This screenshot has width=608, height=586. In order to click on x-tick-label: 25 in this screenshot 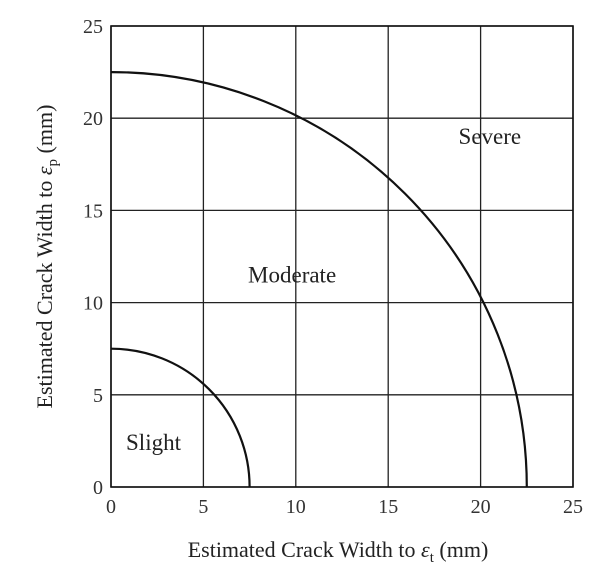, I will do `click(573, 507)`.